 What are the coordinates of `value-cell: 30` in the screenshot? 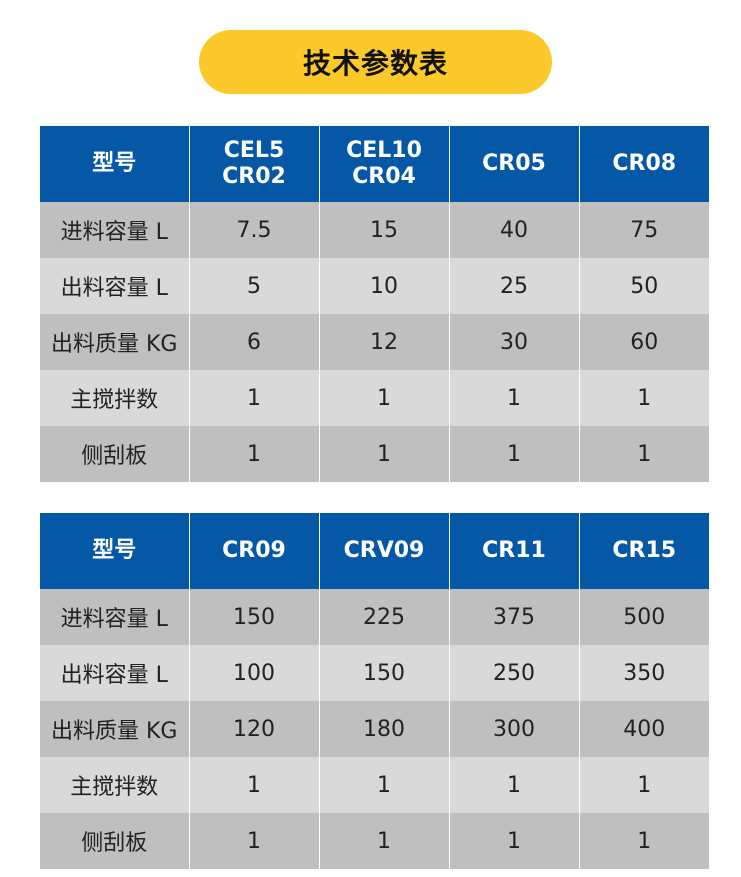 It's located at (513, 342).